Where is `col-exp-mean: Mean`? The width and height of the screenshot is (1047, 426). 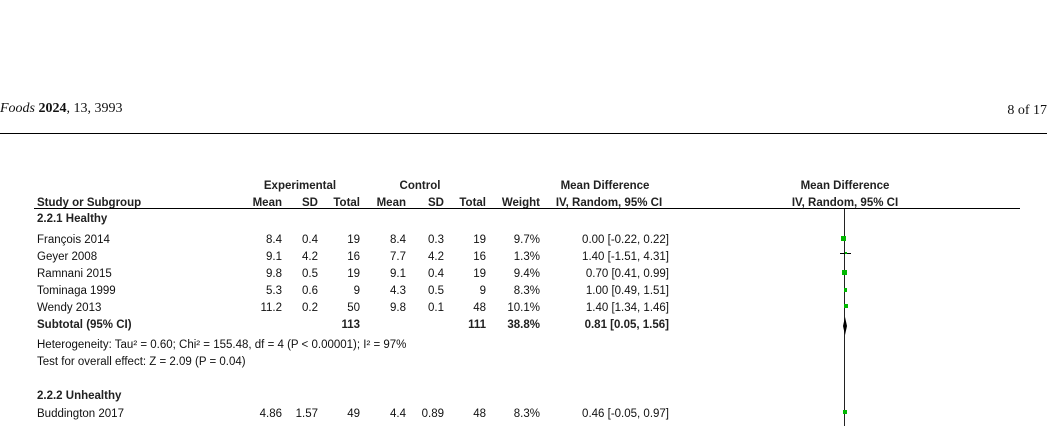 col-exp-mean: Mean is located at coordinates (267, 203).